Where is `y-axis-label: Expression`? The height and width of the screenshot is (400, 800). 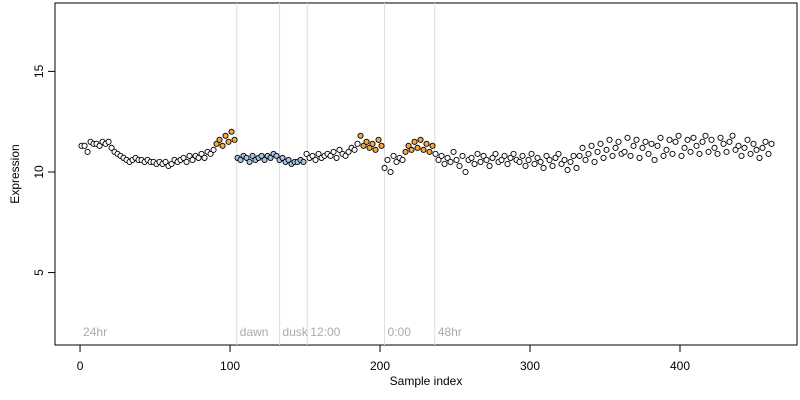
y-axis-label: Expression is located at coordinates (15, 173).